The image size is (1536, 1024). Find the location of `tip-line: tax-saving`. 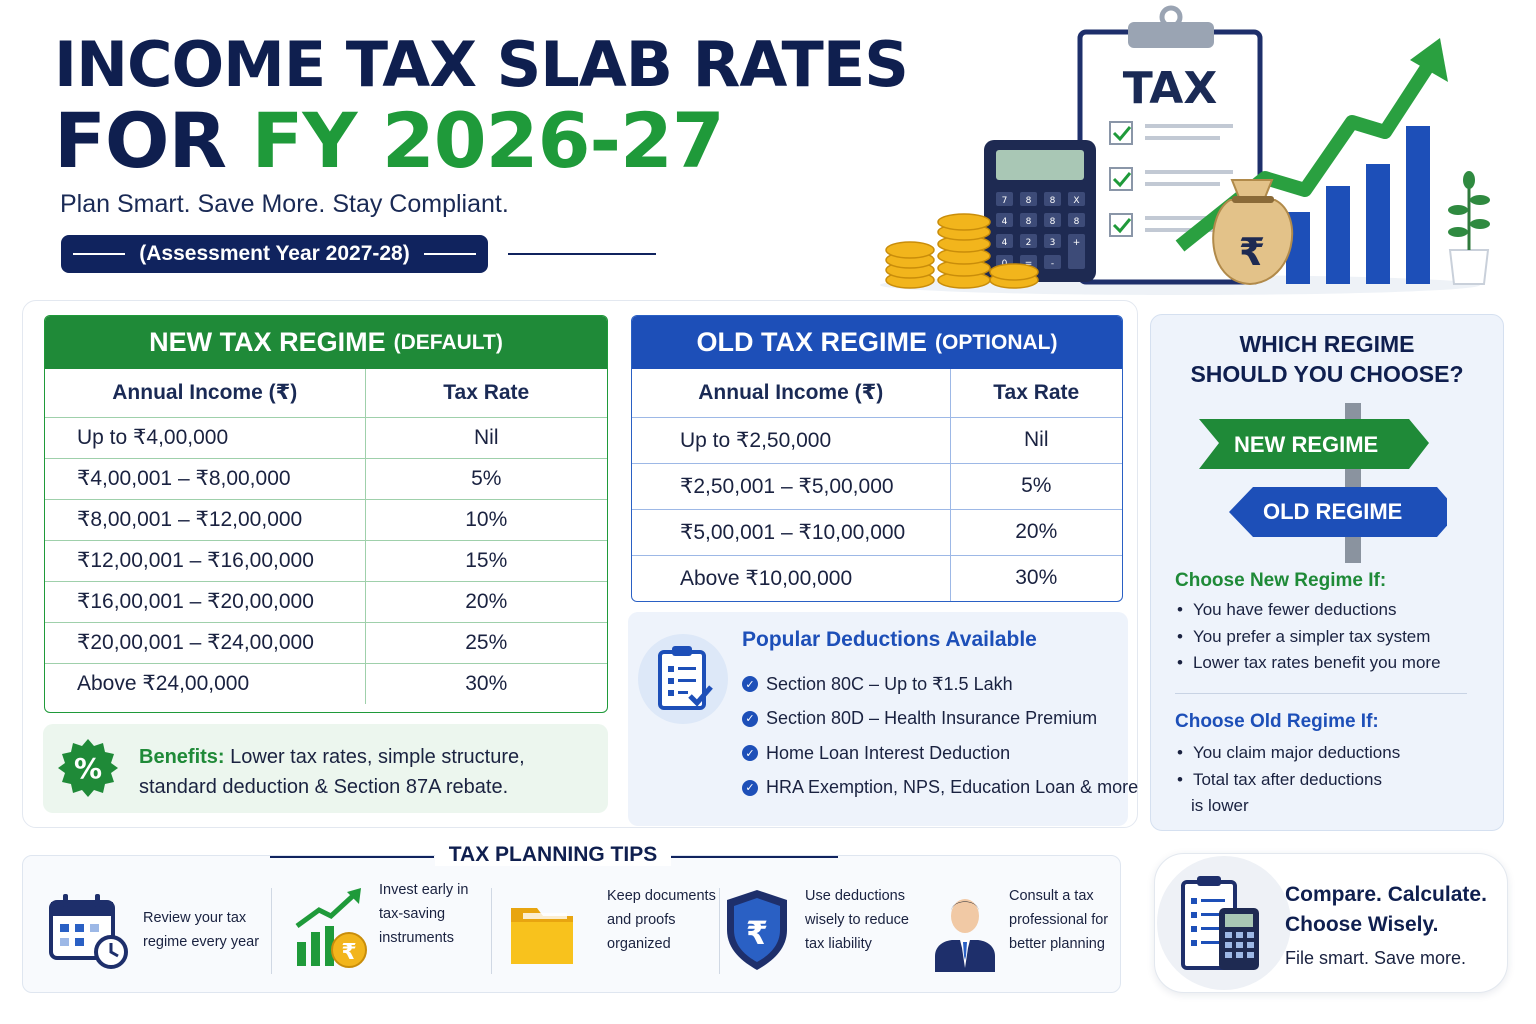

tip-line: tax-saving is located at coordinates (412, 914).